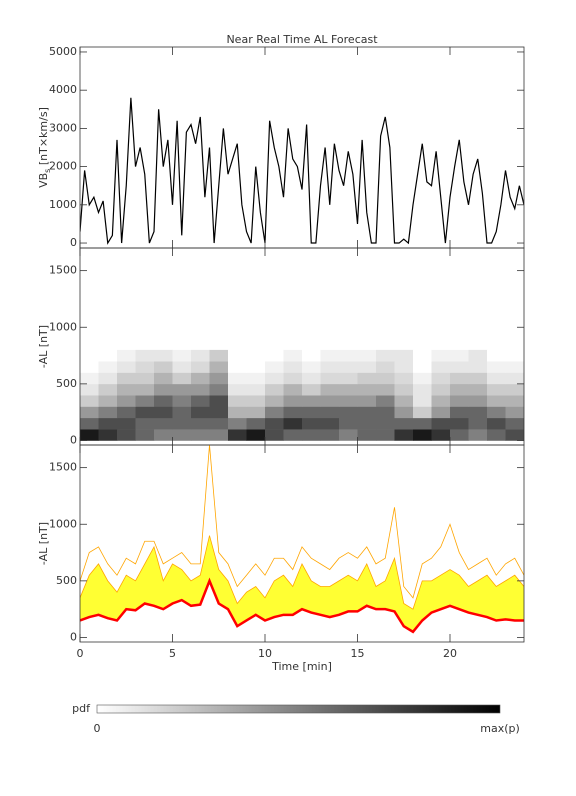 The image size is (576, 796). Describe the element at coordinates (63, 127) in the screenshot. I see `y-tick-label: 3000` at that location.